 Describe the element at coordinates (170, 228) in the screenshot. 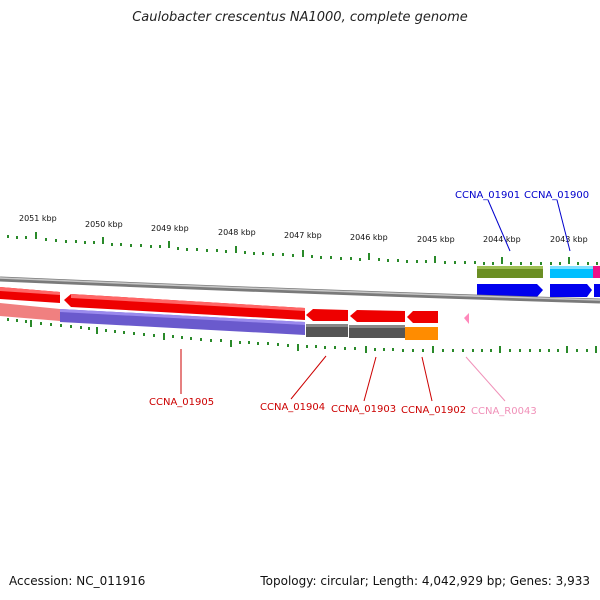

I see `ruler-label: 2049 kbp` at that location.